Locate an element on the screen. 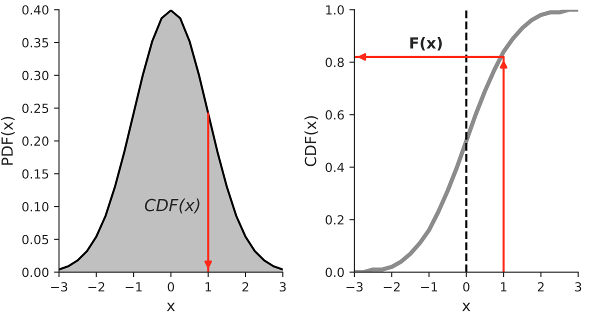 The height and width of the screenshot is (324, 590). y-tick-label: 0.8 is located at coordinates (335, 63).